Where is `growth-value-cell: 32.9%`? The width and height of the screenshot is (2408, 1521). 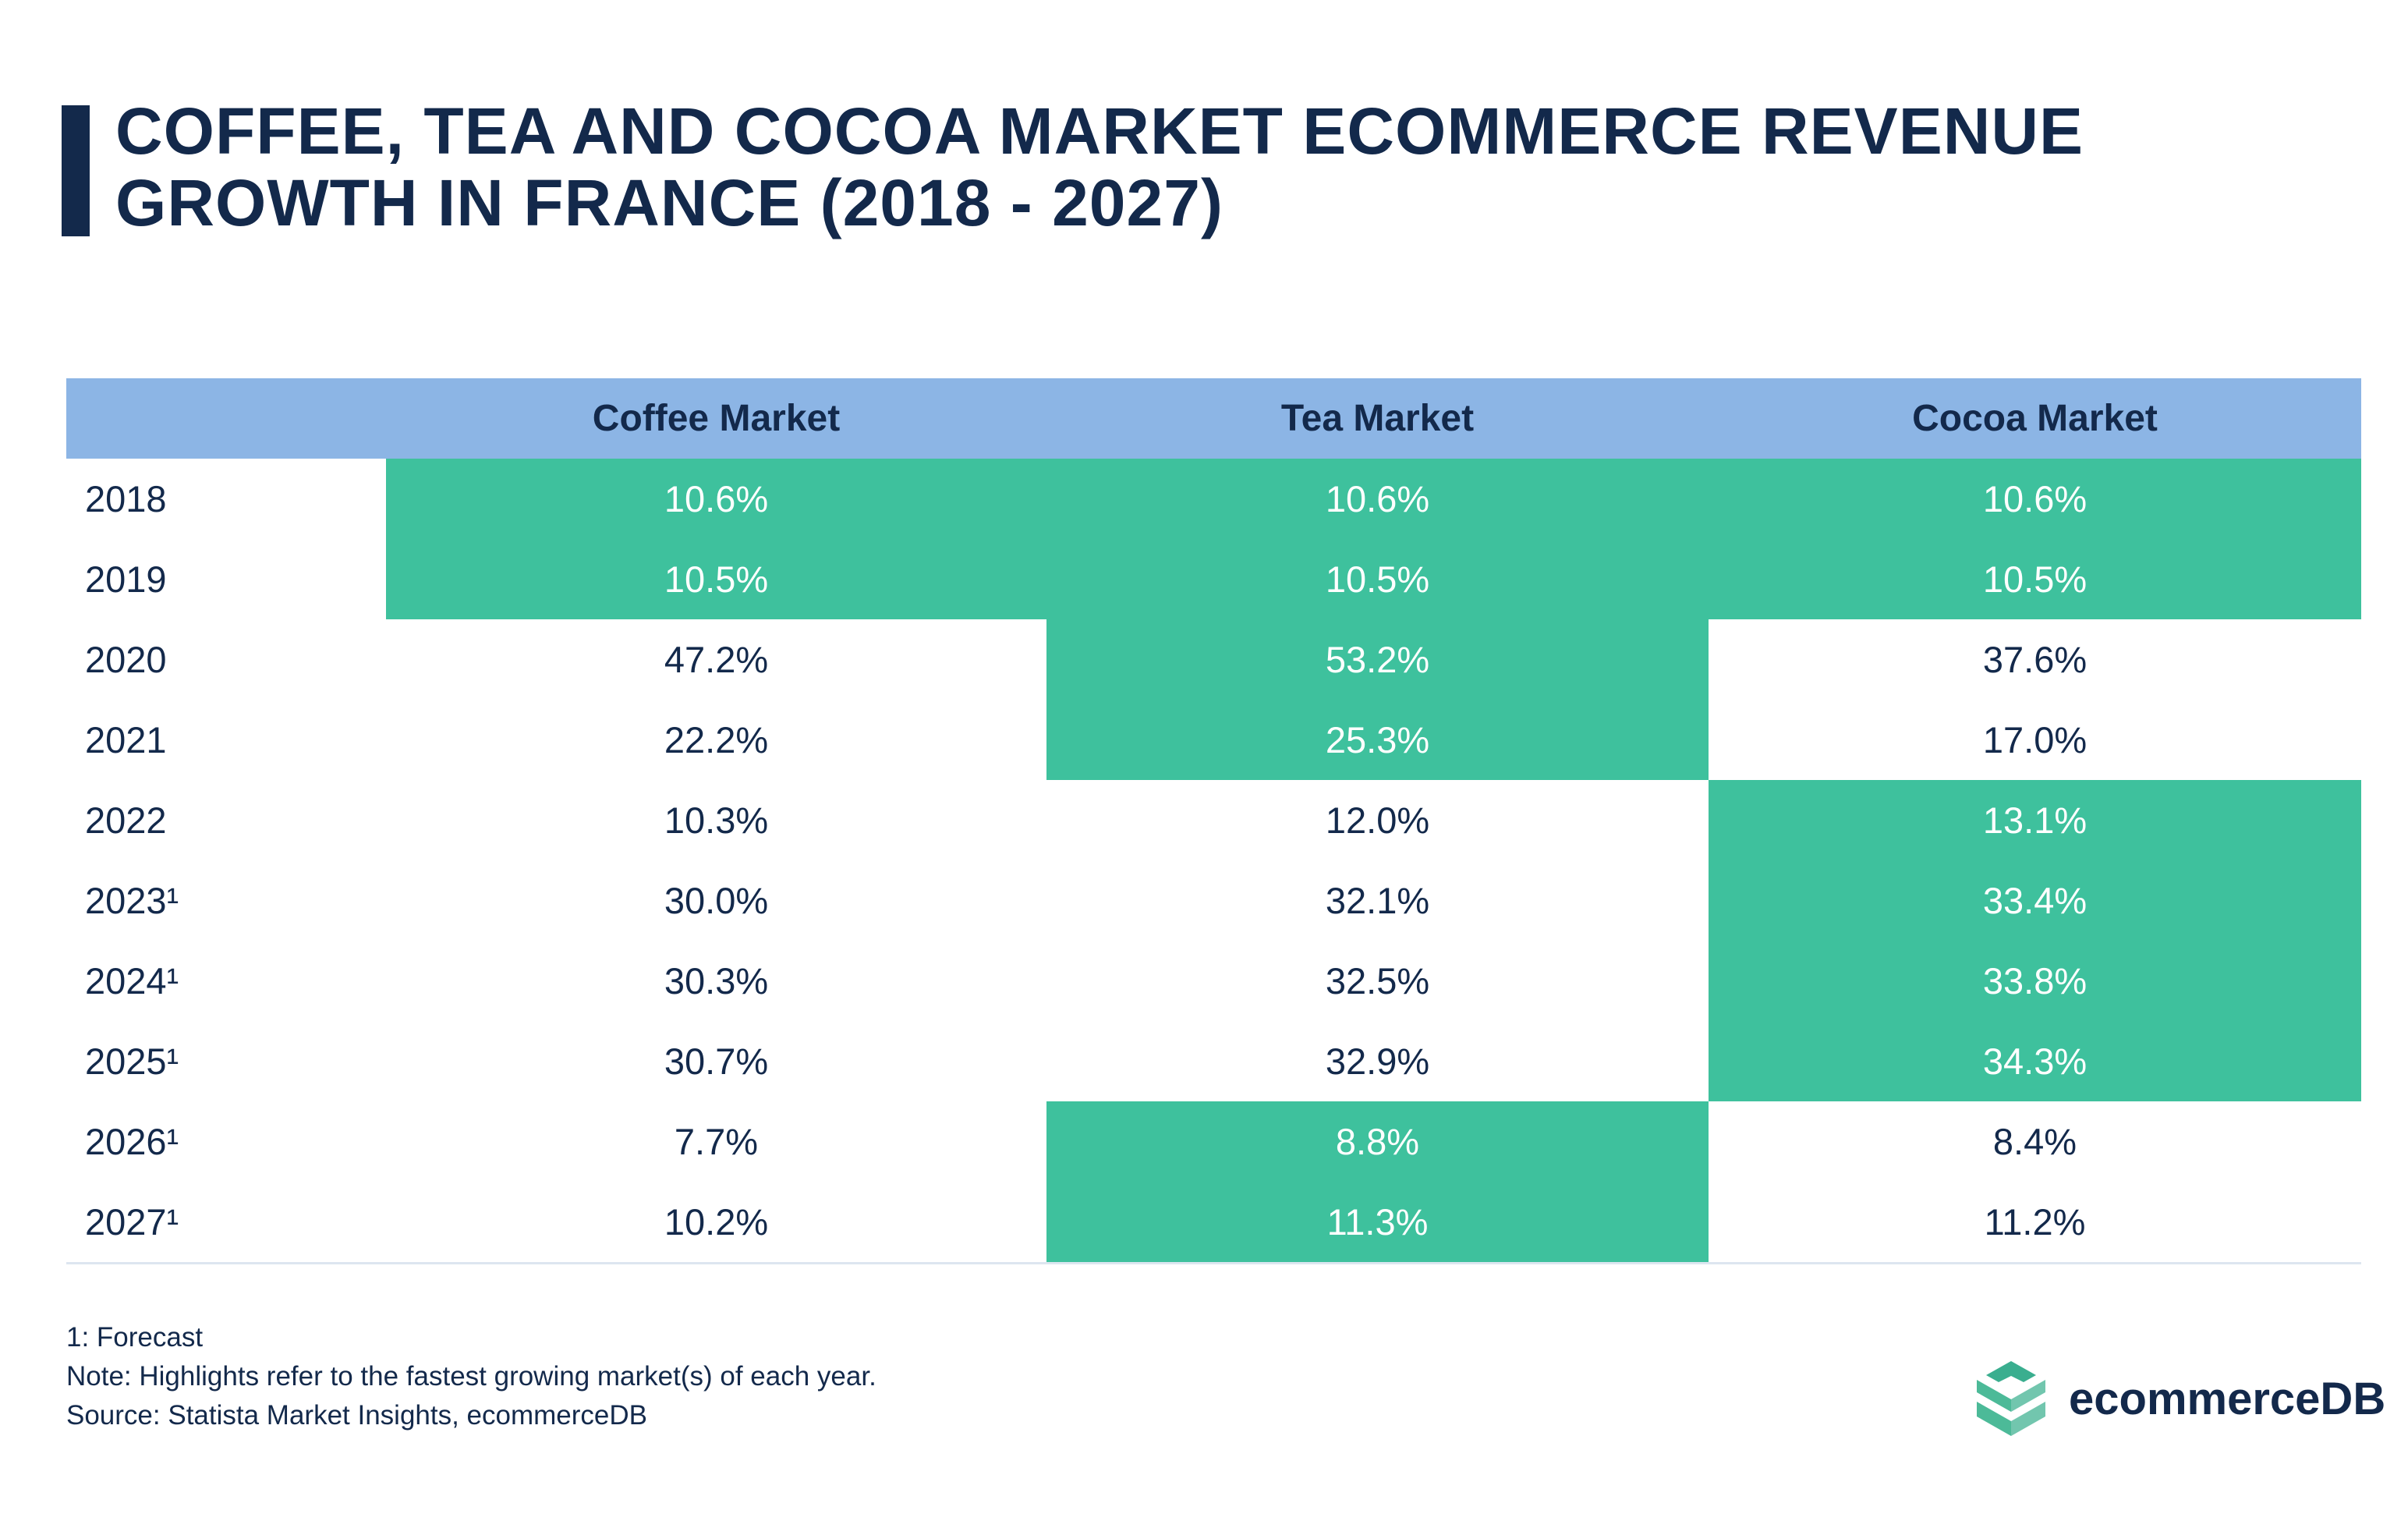 growth-value-cell: 32.9% is located at coordinates (1377, 1062).